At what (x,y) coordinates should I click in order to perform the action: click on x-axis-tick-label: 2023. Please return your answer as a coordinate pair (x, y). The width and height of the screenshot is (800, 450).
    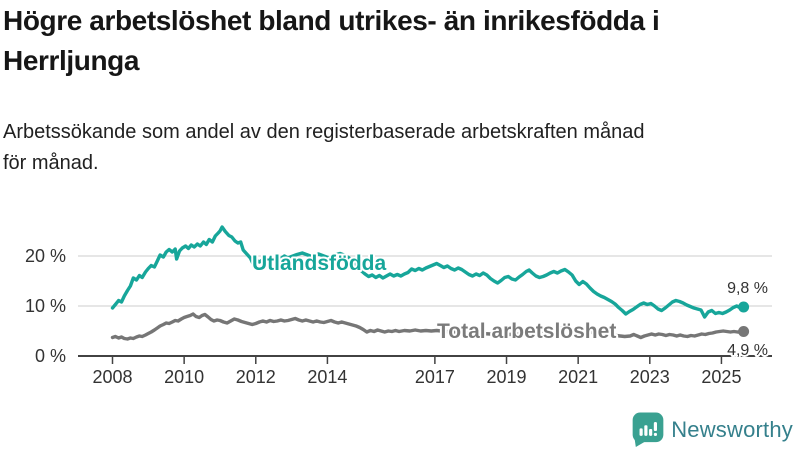
    Looking at the image, I should click on (650, 377).